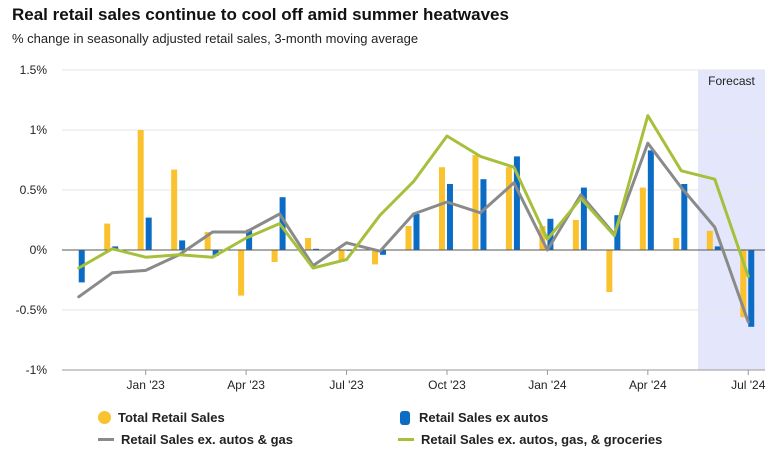 This screenshot has height=455, width=783. What do you see at coordinates (405, 417) in the screenshot?
I see `legend-swatch-bar` at bounding box center [405, 417].